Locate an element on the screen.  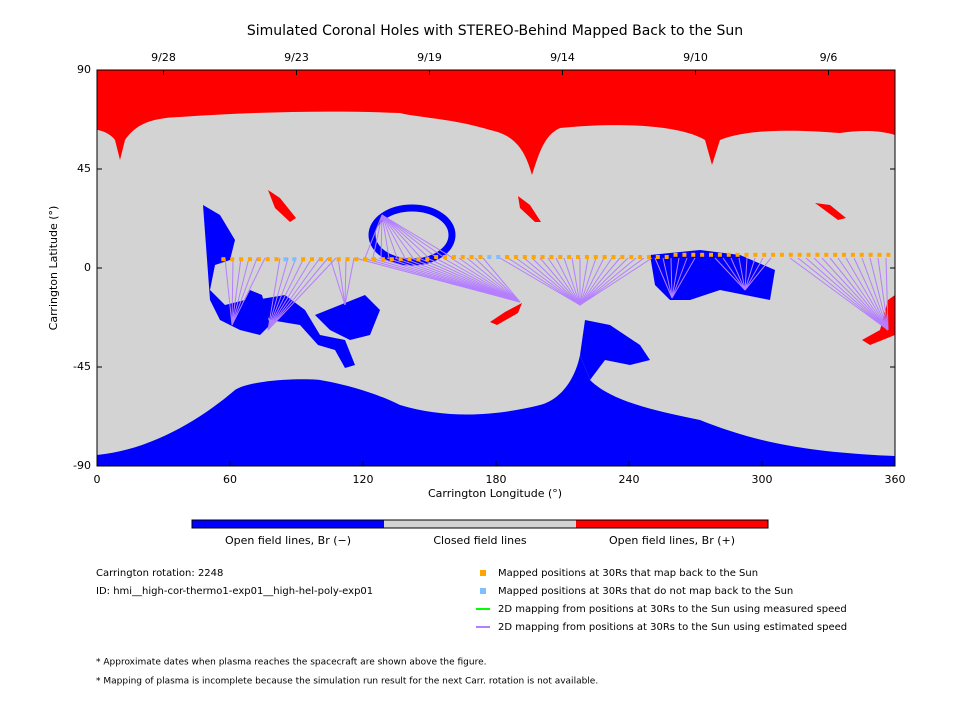
top-tick-label: 9/19 is located at coordinates (429, 57).